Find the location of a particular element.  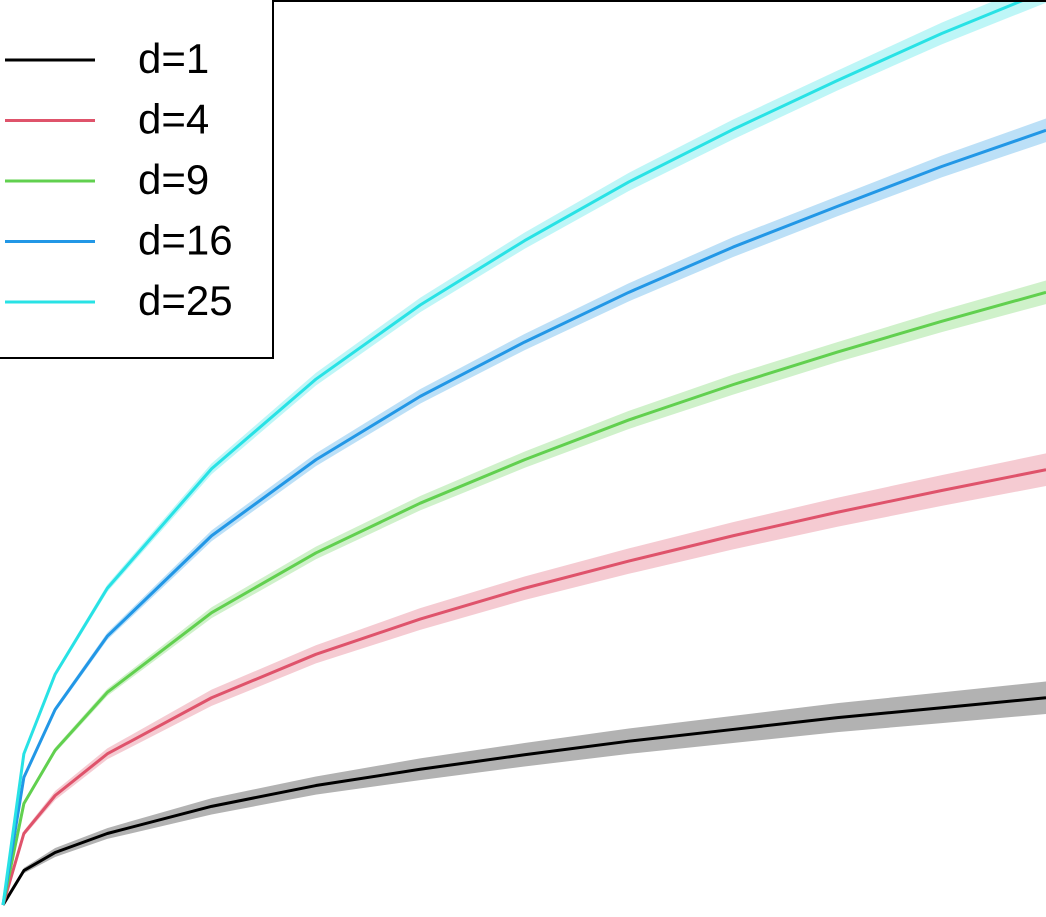

legend-label: d=1 is located at coordinates (173, 58).